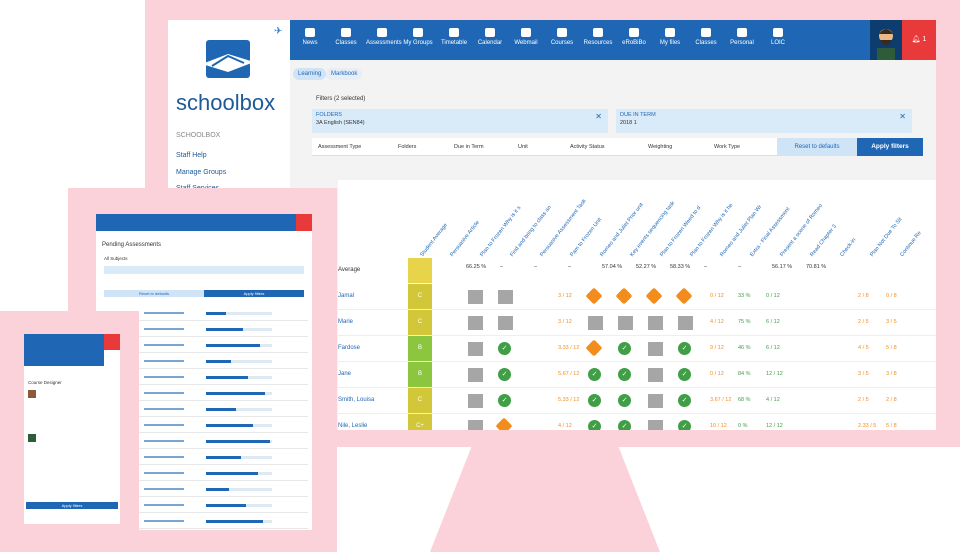 The image size is (960, 552). Describe the element at coordinates (538, 147) in the screenshot. I see `dropdown-unit: Unit` at that location.